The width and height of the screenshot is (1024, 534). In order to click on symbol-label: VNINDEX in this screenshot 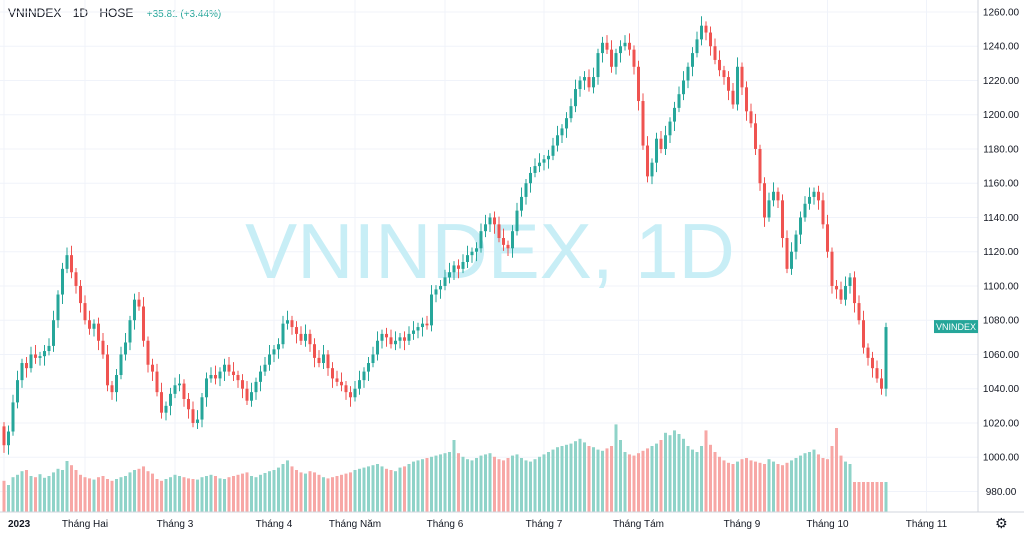, I will do `click(35, 13)`.